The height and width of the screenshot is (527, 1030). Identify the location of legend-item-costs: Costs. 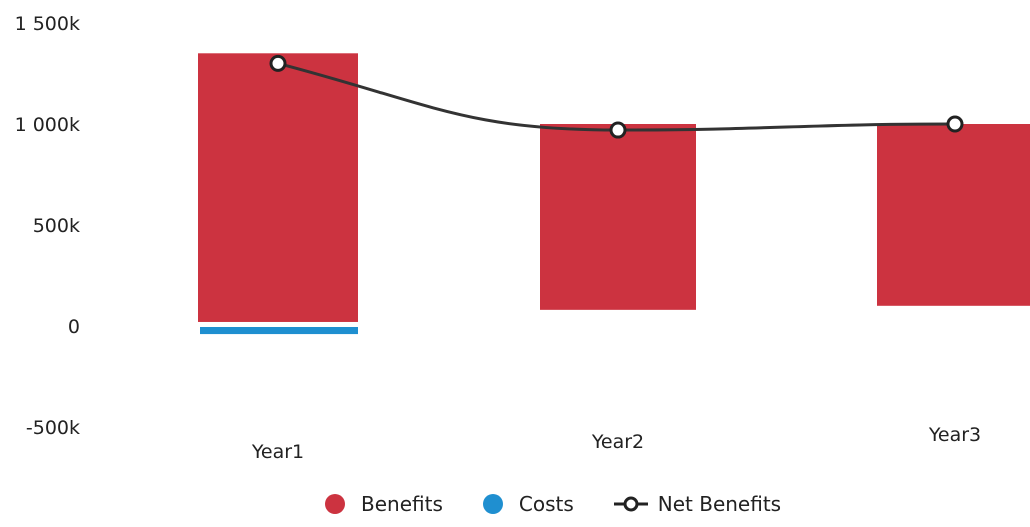
(528, 504).